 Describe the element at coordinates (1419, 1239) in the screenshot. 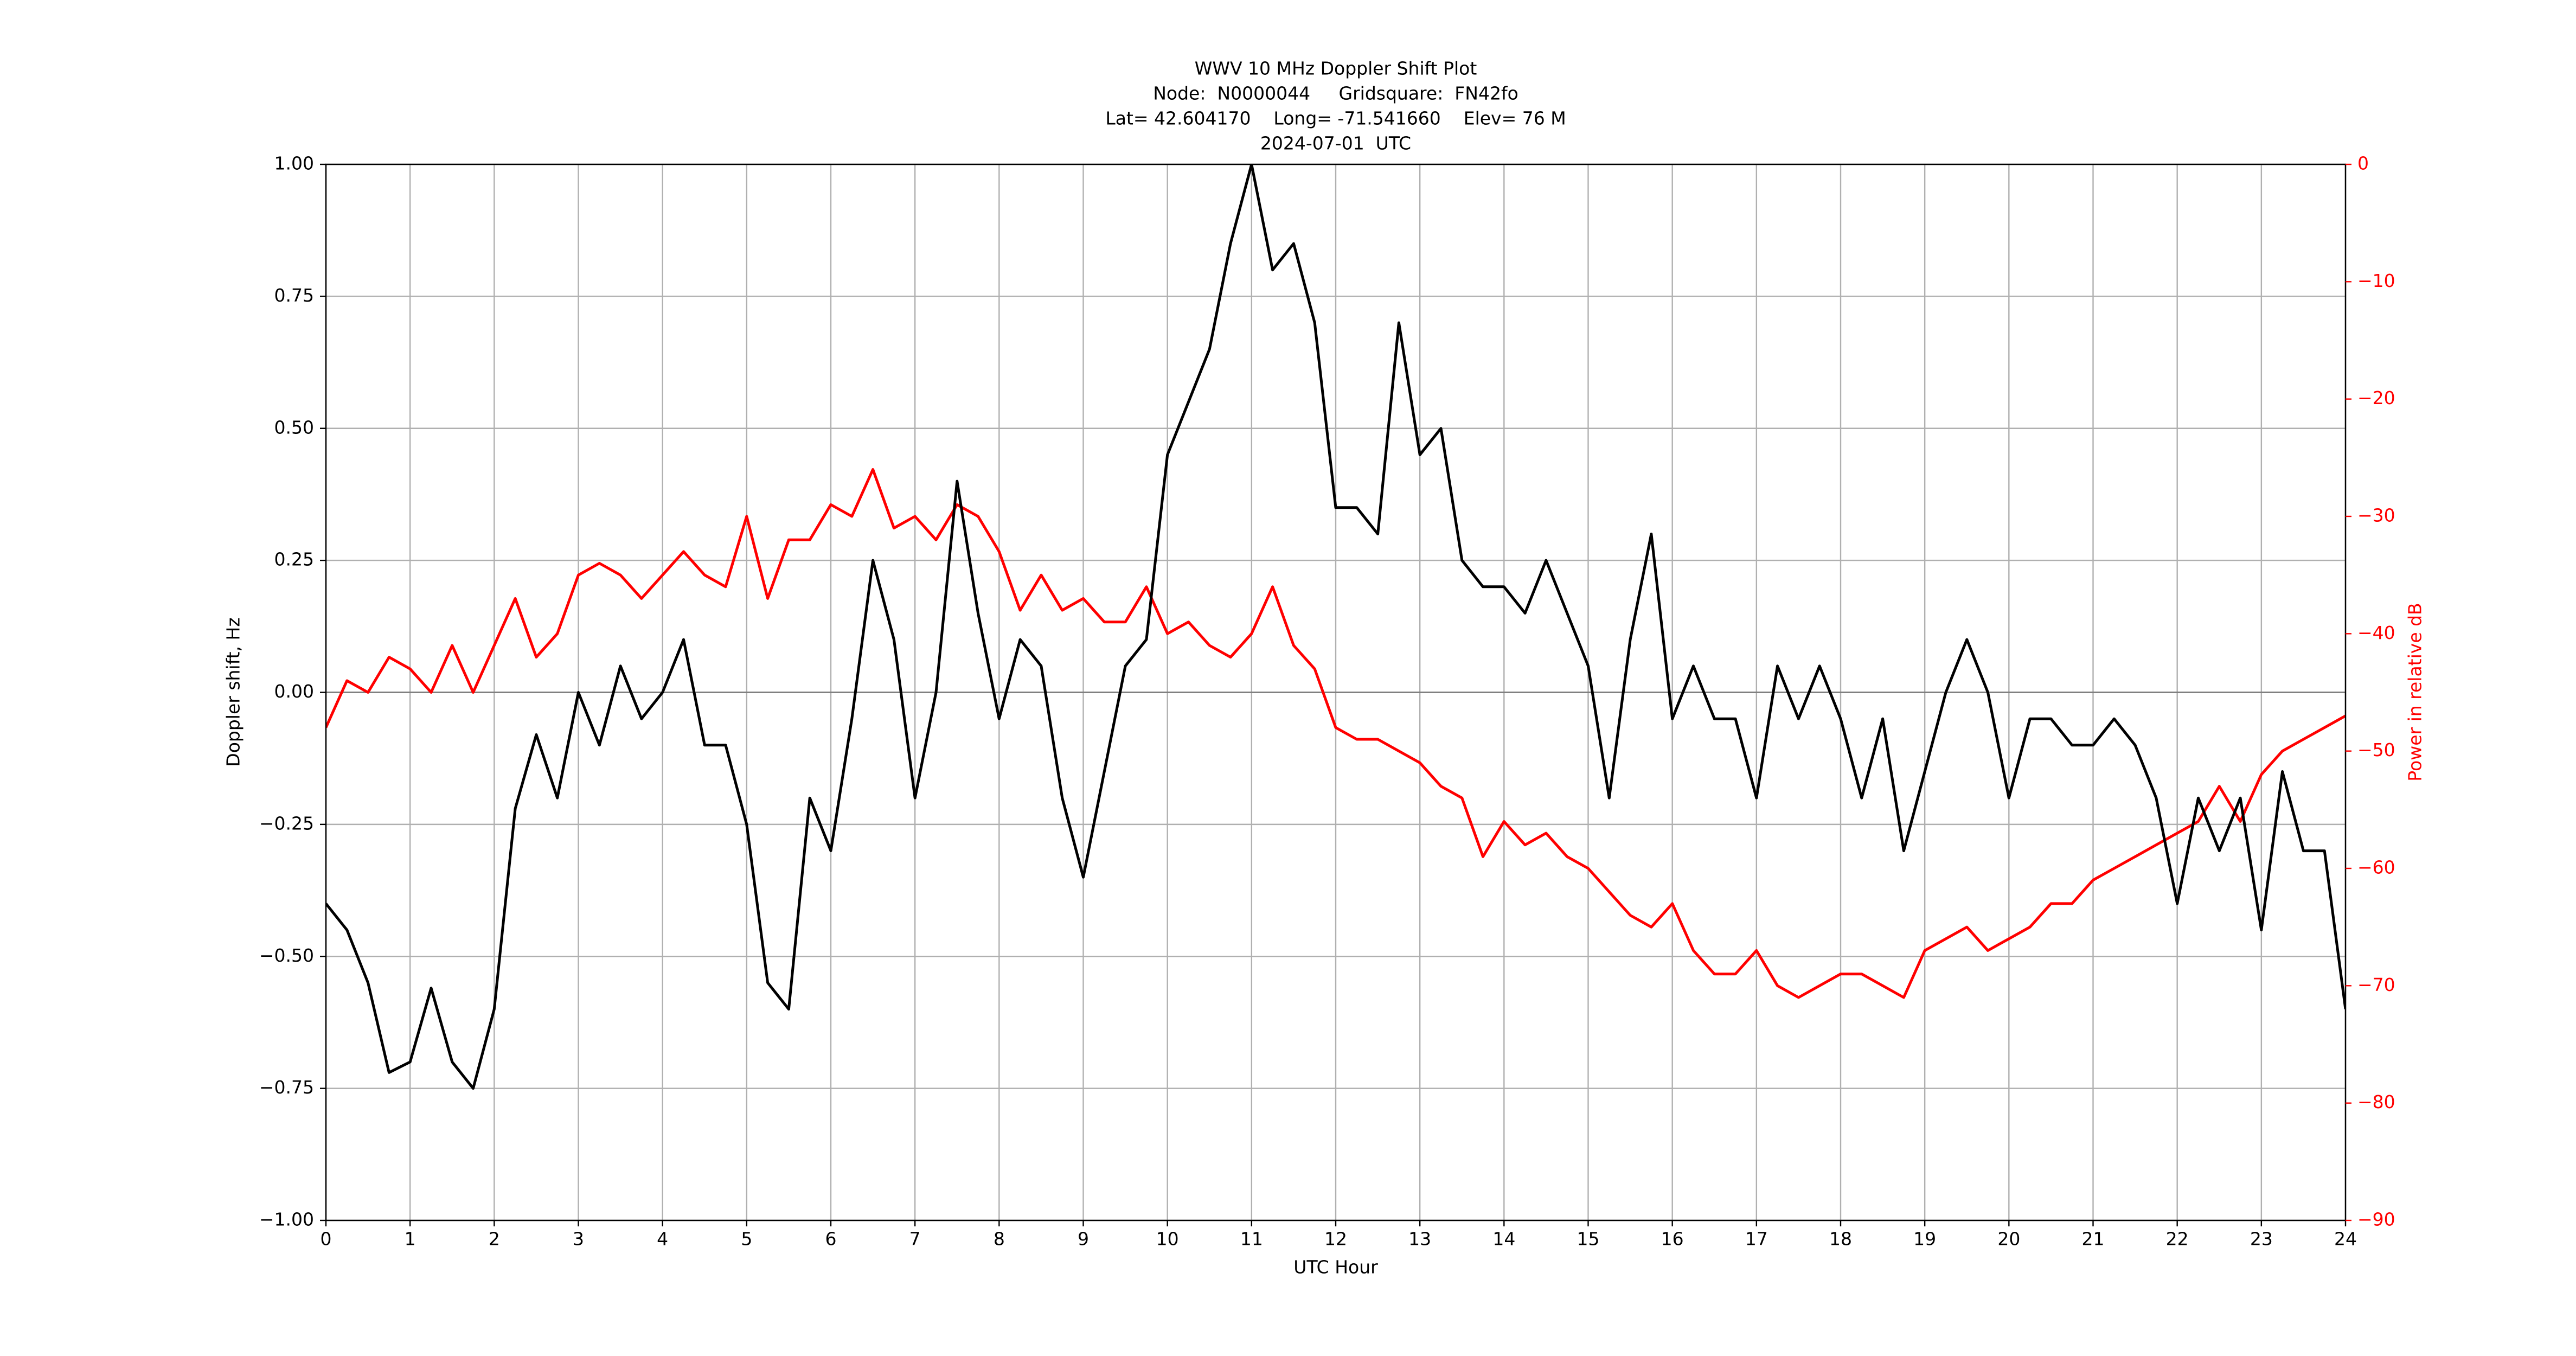

I see `x-tick-label: 13` at that location.